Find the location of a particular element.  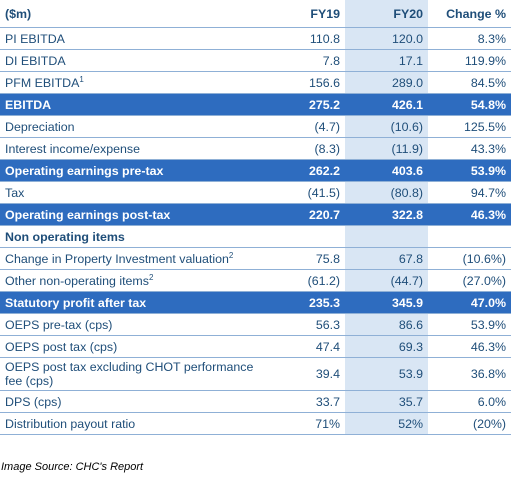

row-label-cell: OEPS pre-tax (cps) is located at coordinates (131, 324).